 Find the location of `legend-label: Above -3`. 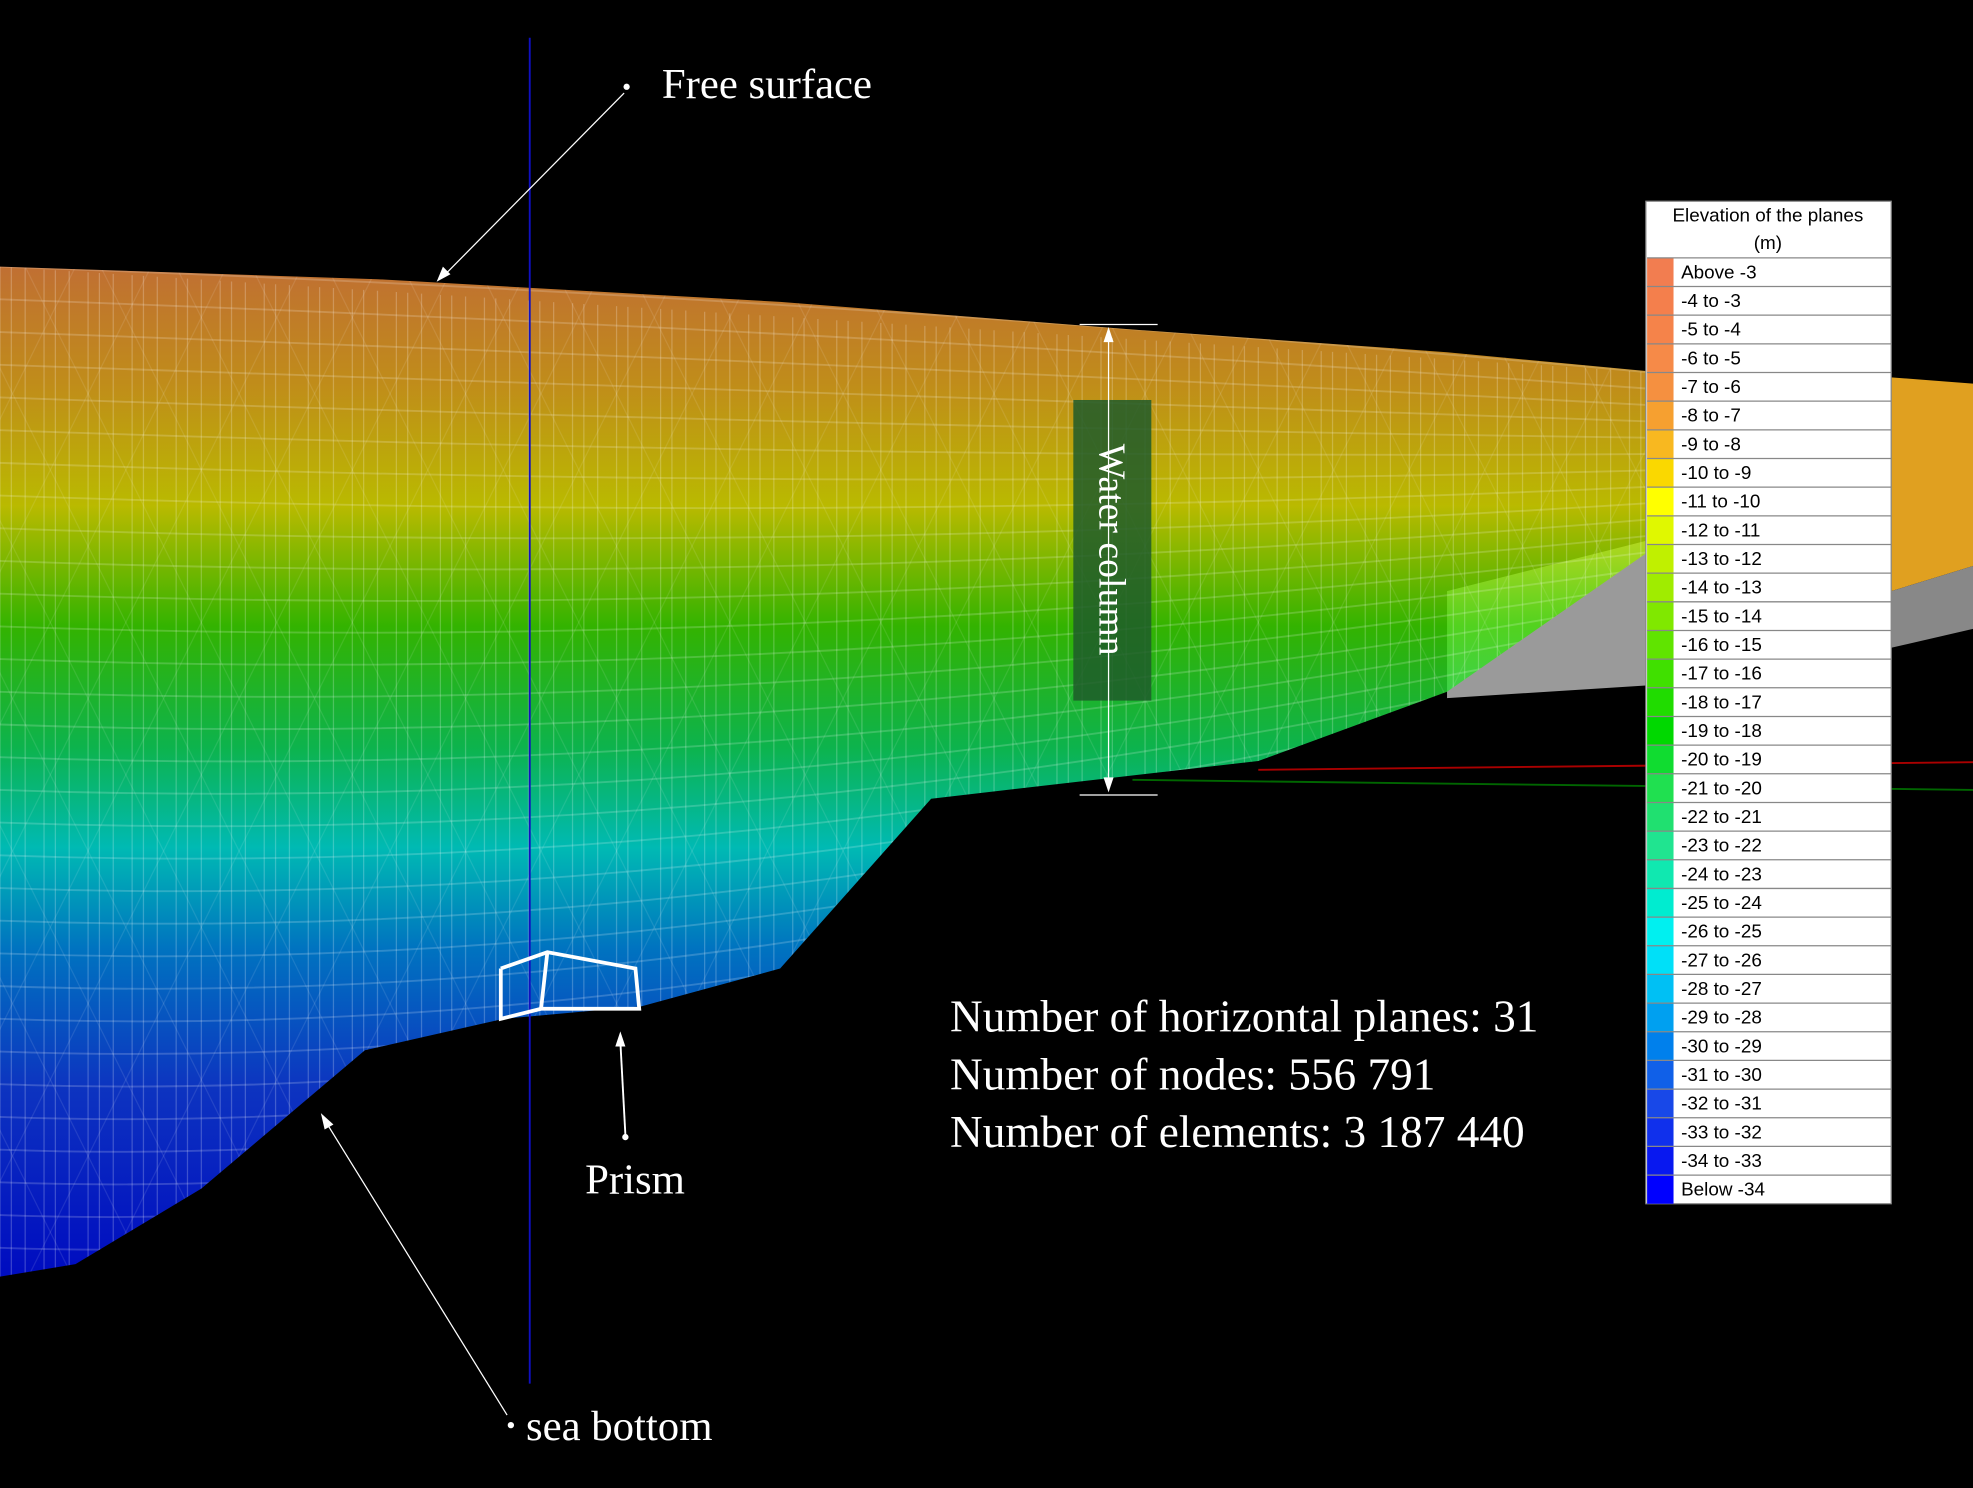

legend-label: Above -3 is located at coordinates (1718, 271).